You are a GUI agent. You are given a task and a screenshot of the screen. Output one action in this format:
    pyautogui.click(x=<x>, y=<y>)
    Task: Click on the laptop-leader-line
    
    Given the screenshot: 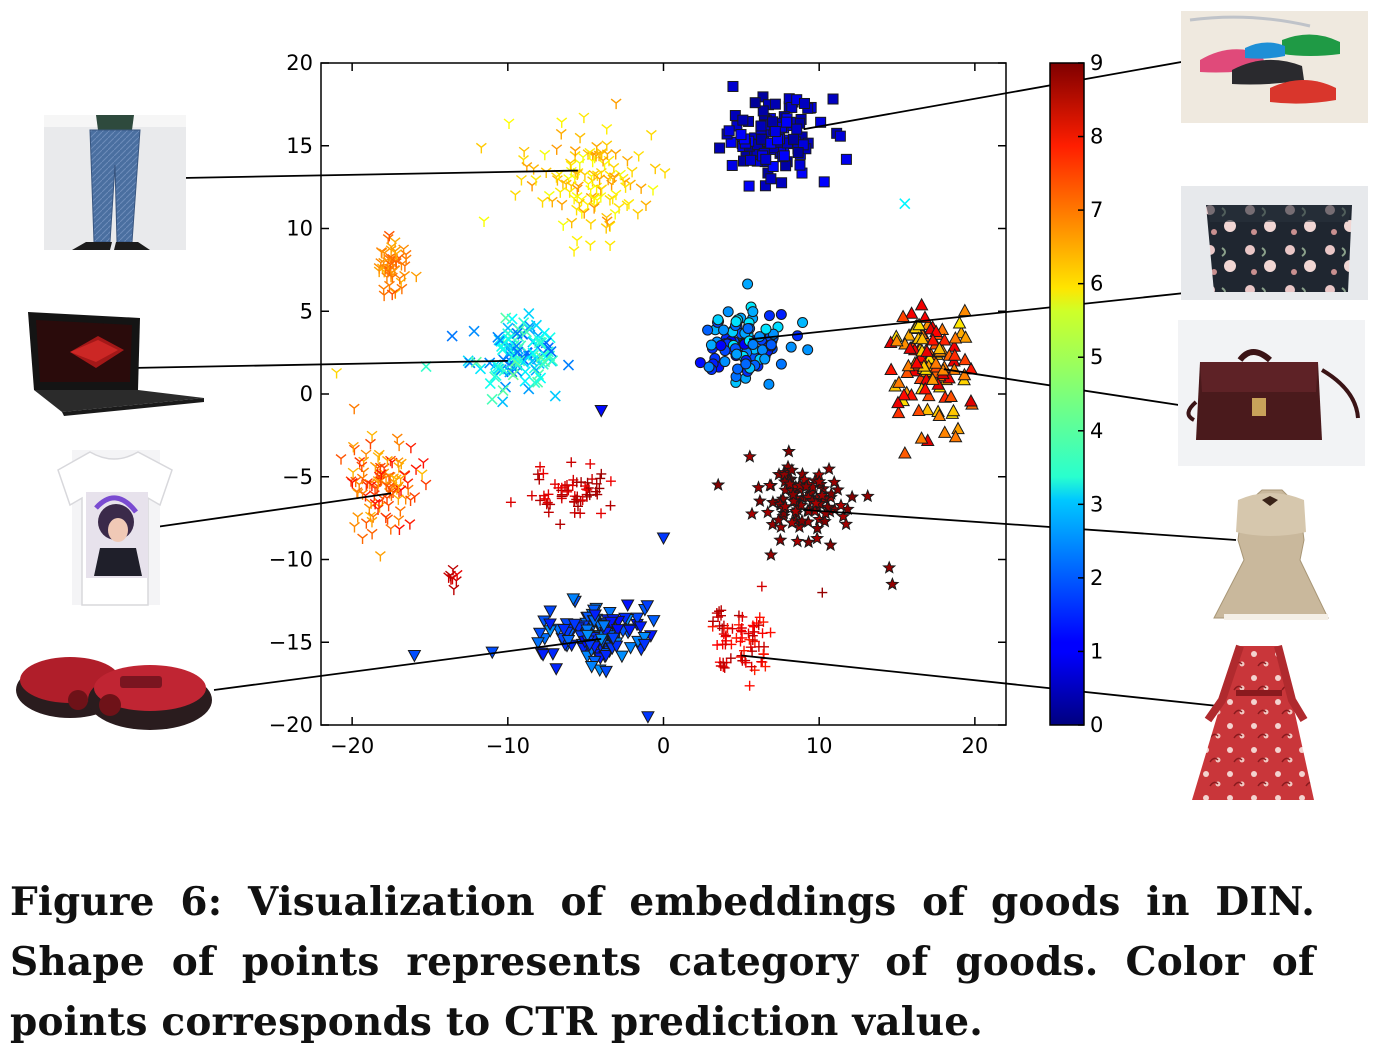 What is the action you would take?
    pyautogui.click(x=318, y=364)
    